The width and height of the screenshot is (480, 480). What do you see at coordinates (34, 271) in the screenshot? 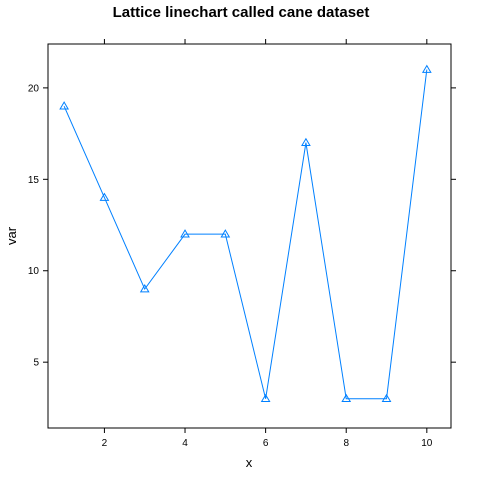
I see `y-tick-label: 10` at bounding box center [34, 271].